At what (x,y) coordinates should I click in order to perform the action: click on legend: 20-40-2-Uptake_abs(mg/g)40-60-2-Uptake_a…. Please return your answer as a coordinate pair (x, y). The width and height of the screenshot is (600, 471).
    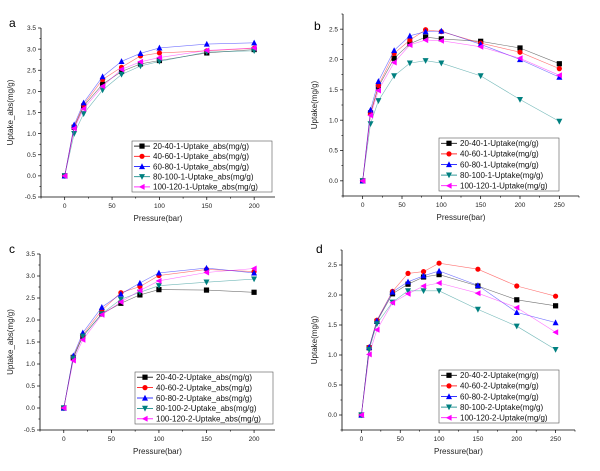
    Looking at the image, I should click on (204, 398).